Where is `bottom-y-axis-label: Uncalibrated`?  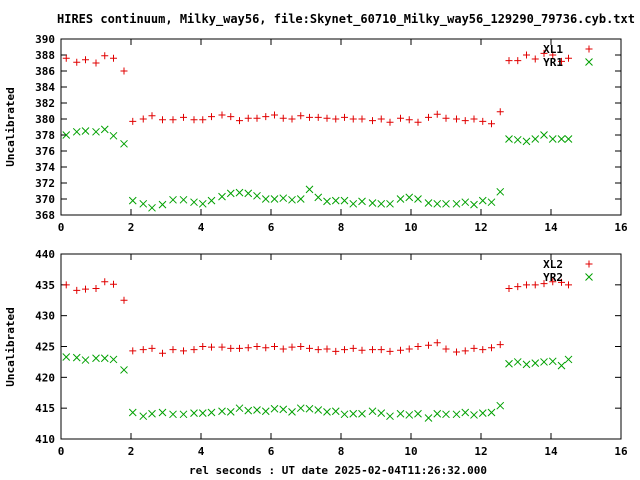 bottom-y-axis-label: Uncalibrated is located at coordinates (10, 346).